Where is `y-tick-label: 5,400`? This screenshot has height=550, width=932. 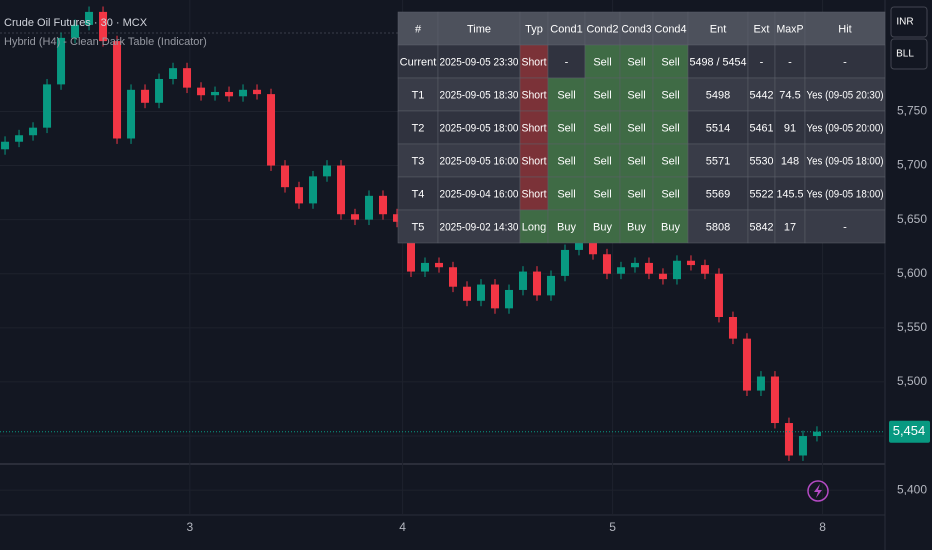
y-tick-label: 5,400 is located at coordinates (912, 489).